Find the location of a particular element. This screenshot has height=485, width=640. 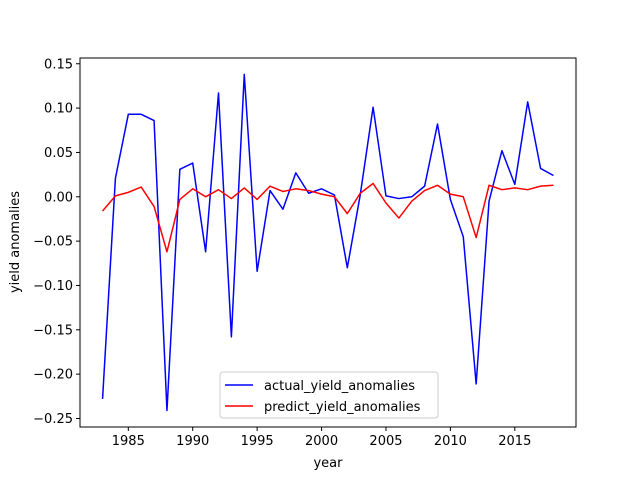

x-tick-label: 2005 is located at coordinates (385, 441).